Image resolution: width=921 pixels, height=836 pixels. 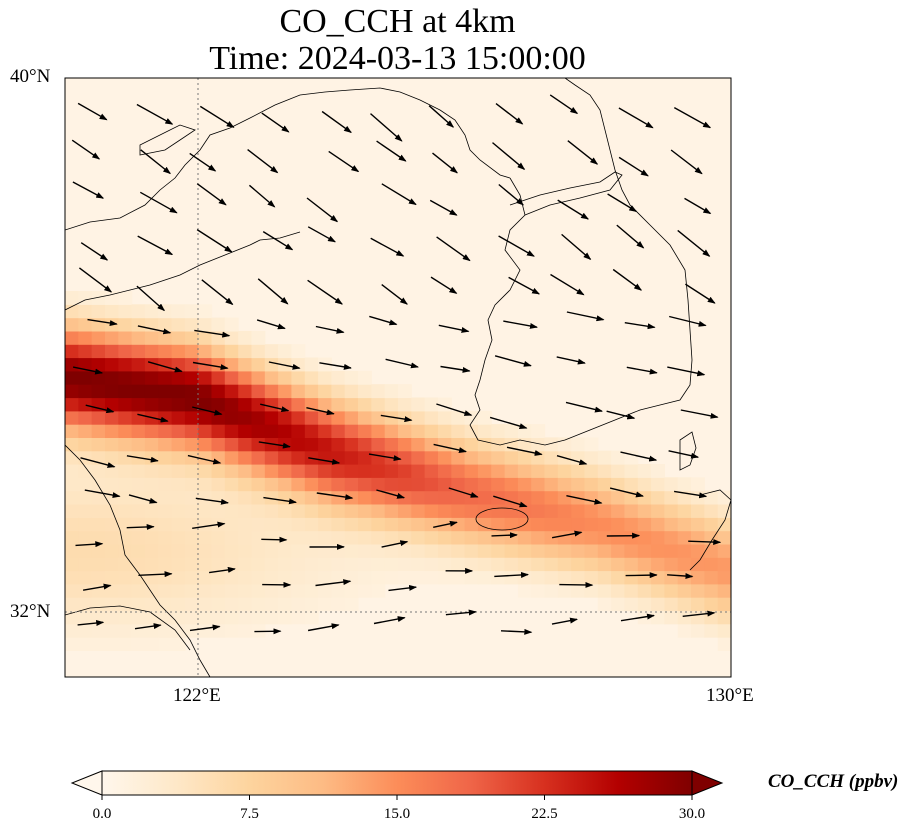 What do you see at coordinates (102, 814) in the screenshot?
I see `colorbar-tick-0: 0.0` at bounding box center [102, 814].